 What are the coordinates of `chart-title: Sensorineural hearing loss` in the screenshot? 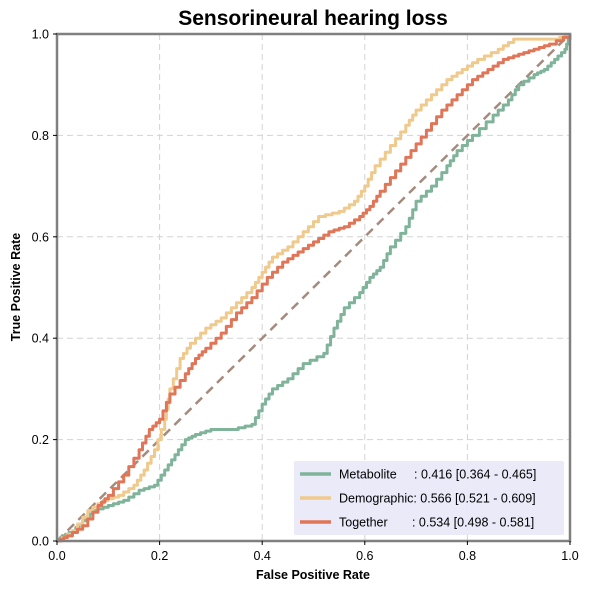 It's located at (313, 18).